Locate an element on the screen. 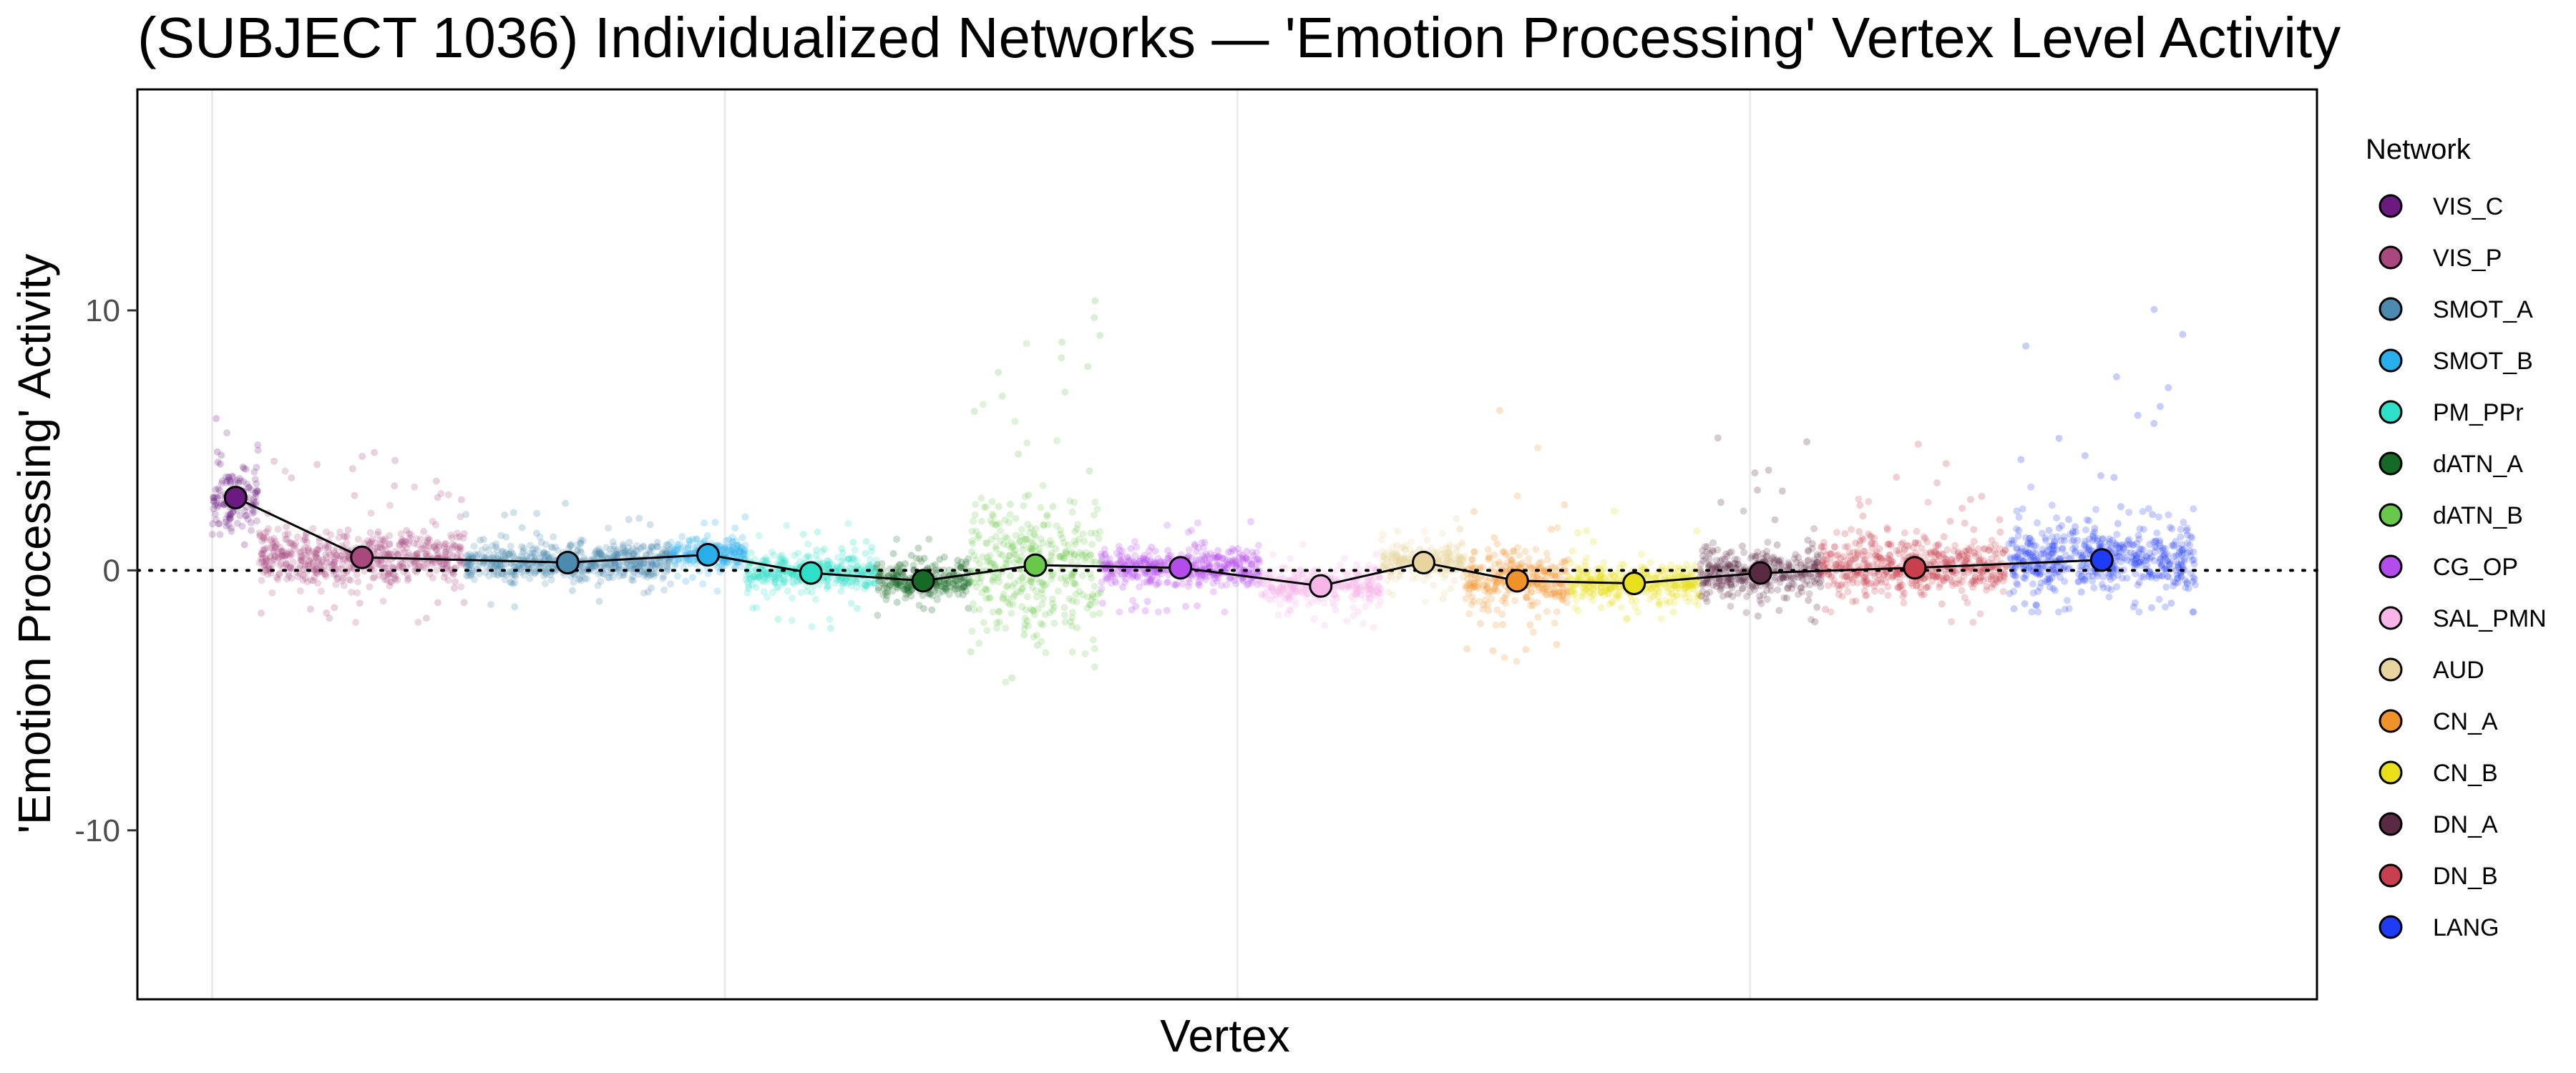  mean-point-dn-b is located at coordinates (1915, 568).